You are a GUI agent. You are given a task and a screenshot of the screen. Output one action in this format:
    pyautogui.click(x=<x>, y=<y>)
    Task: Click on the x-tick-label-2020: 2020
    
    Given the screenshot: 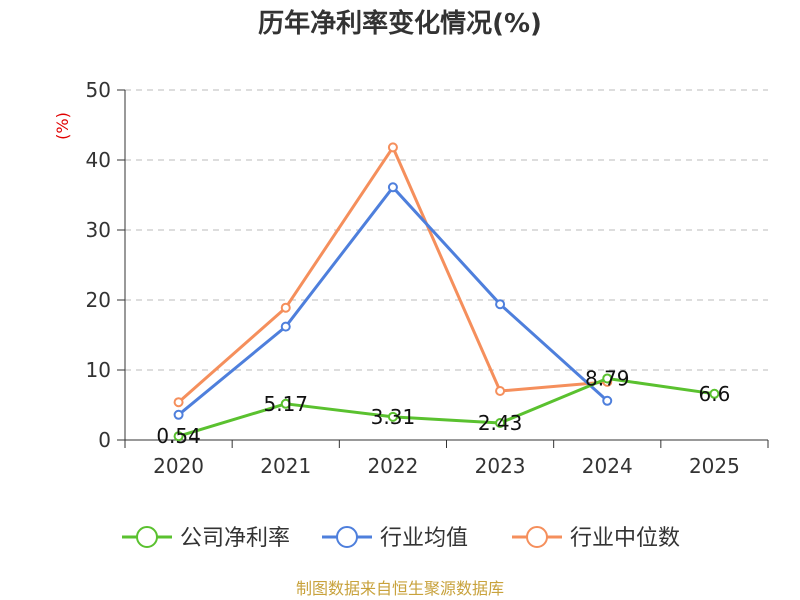 What is the action you would take?
    pyautogui.click(x=178, y=466)
    